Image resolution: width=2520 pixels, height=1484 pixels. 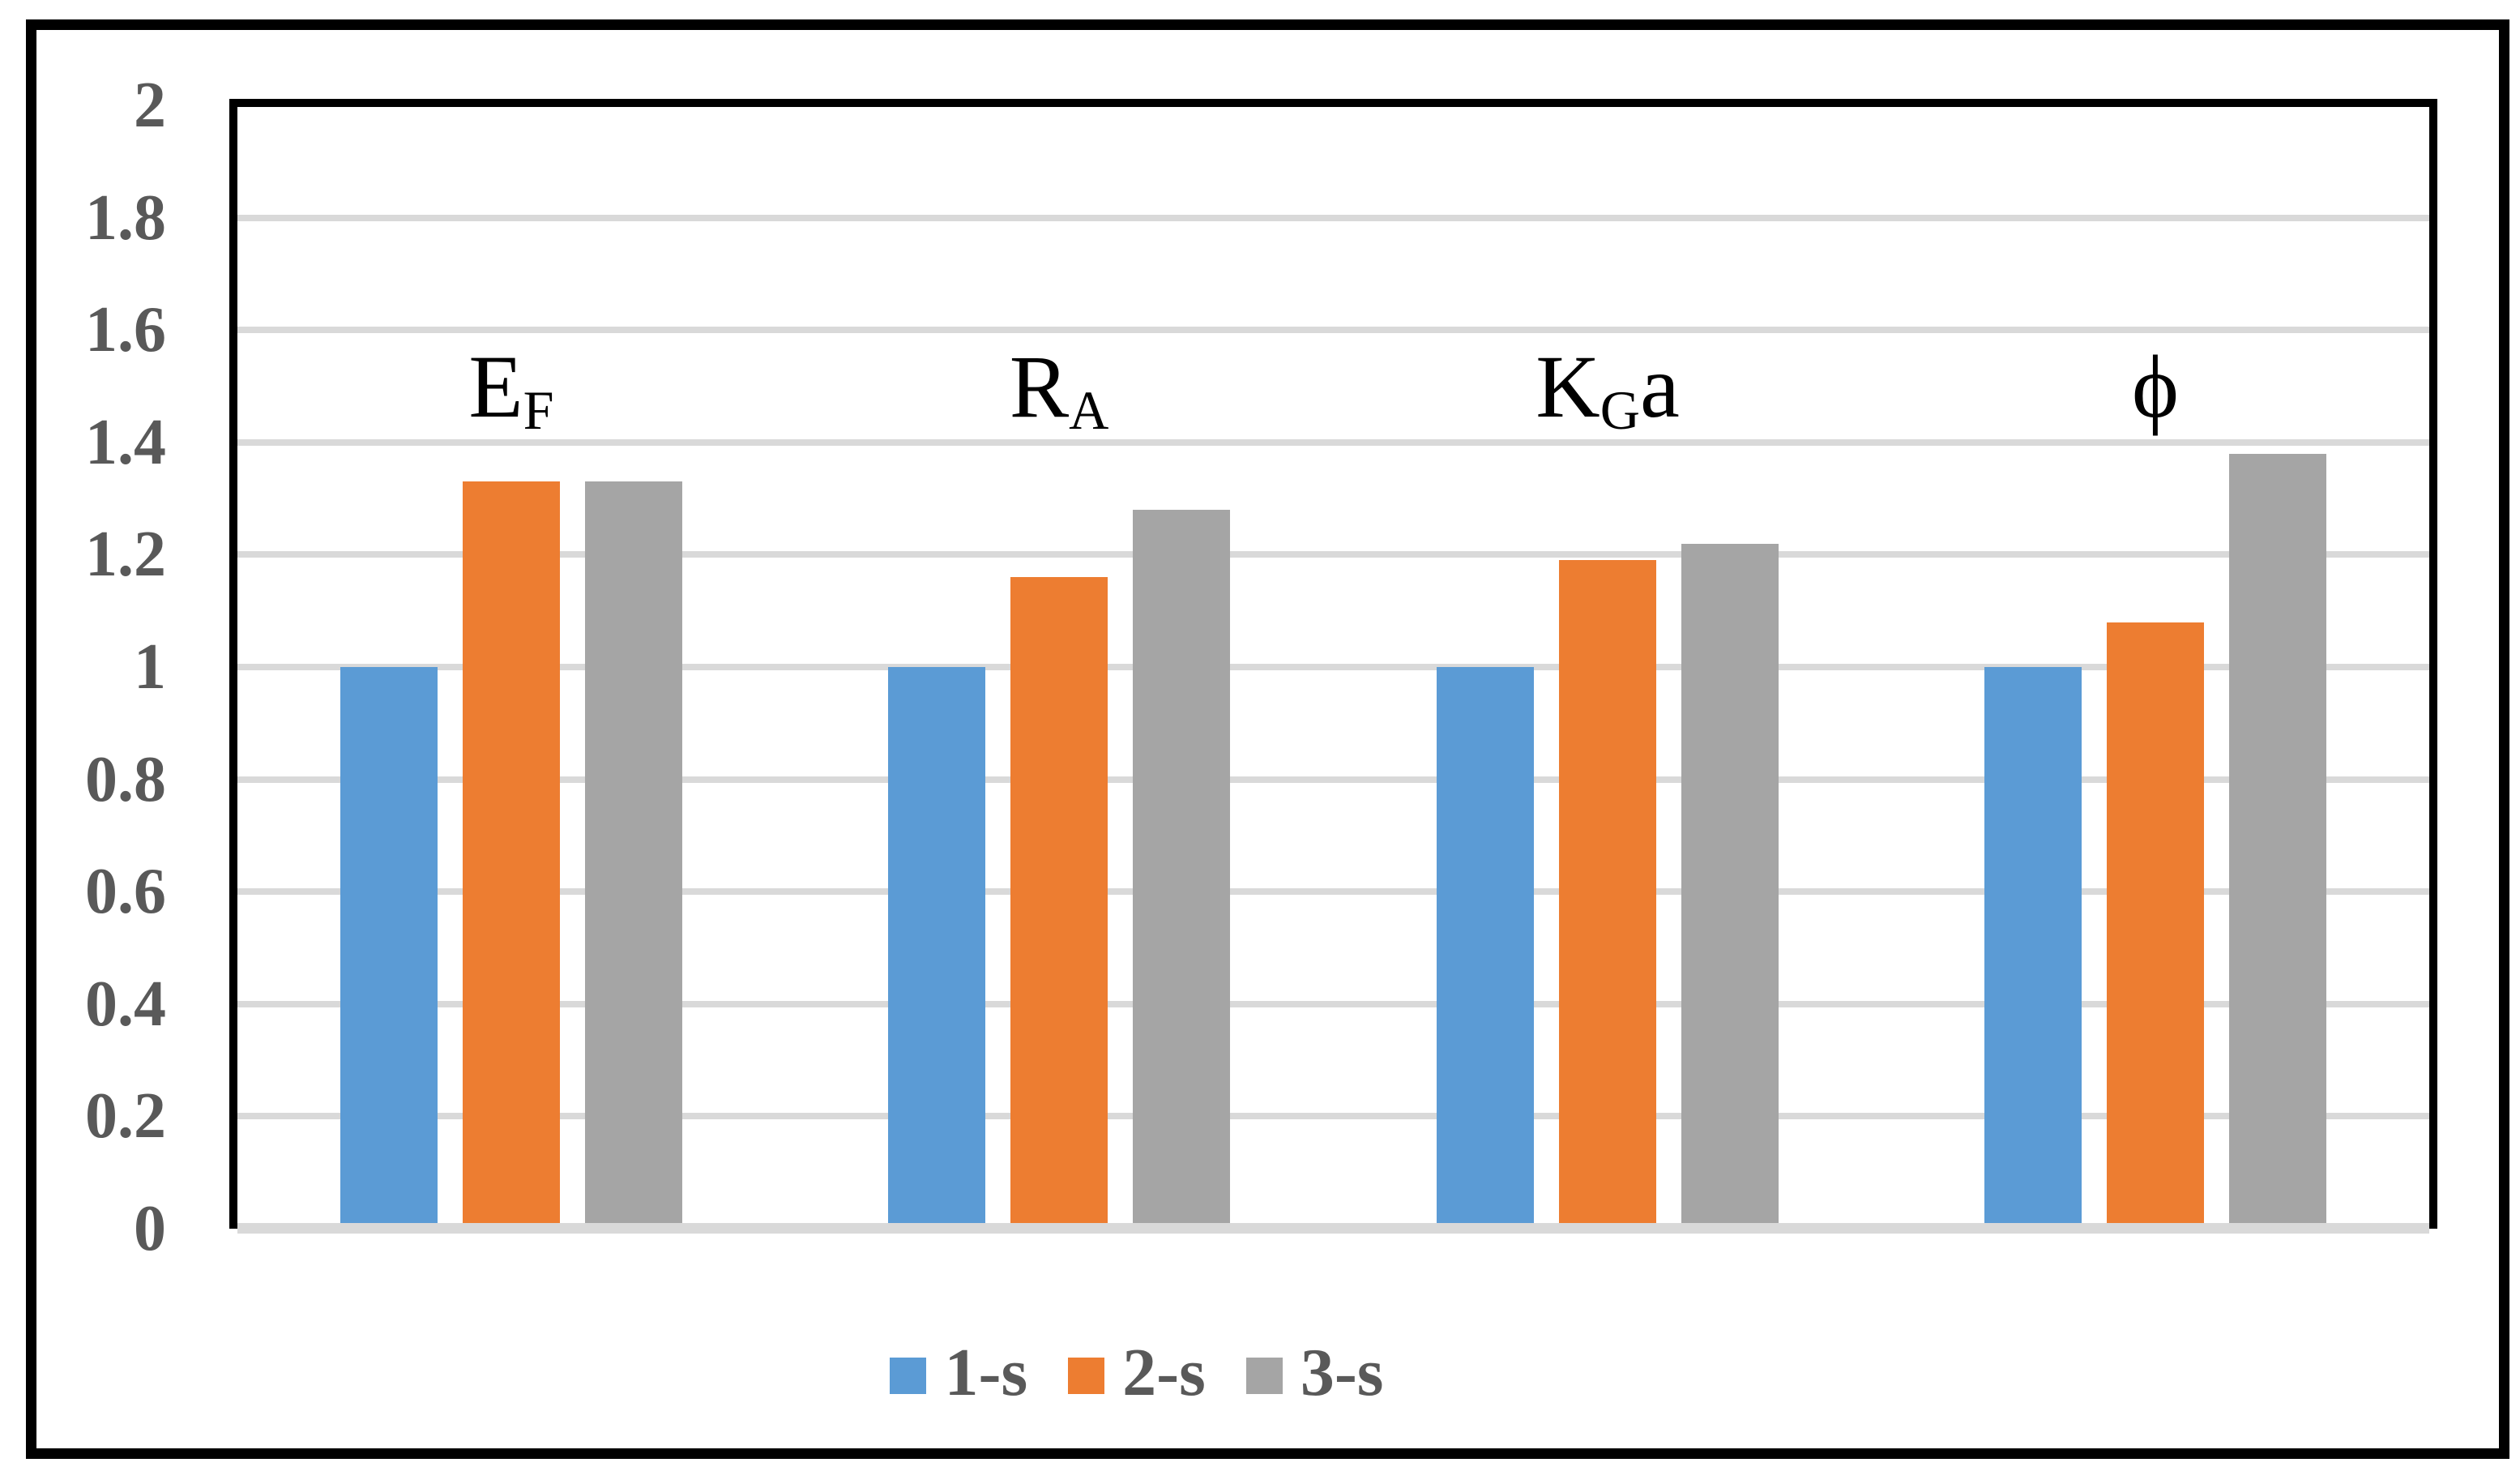 What do you see at coordinates (633, 852) in the screenshot?
I see `bar-3-s-EF` at bounding box center [633, 852].